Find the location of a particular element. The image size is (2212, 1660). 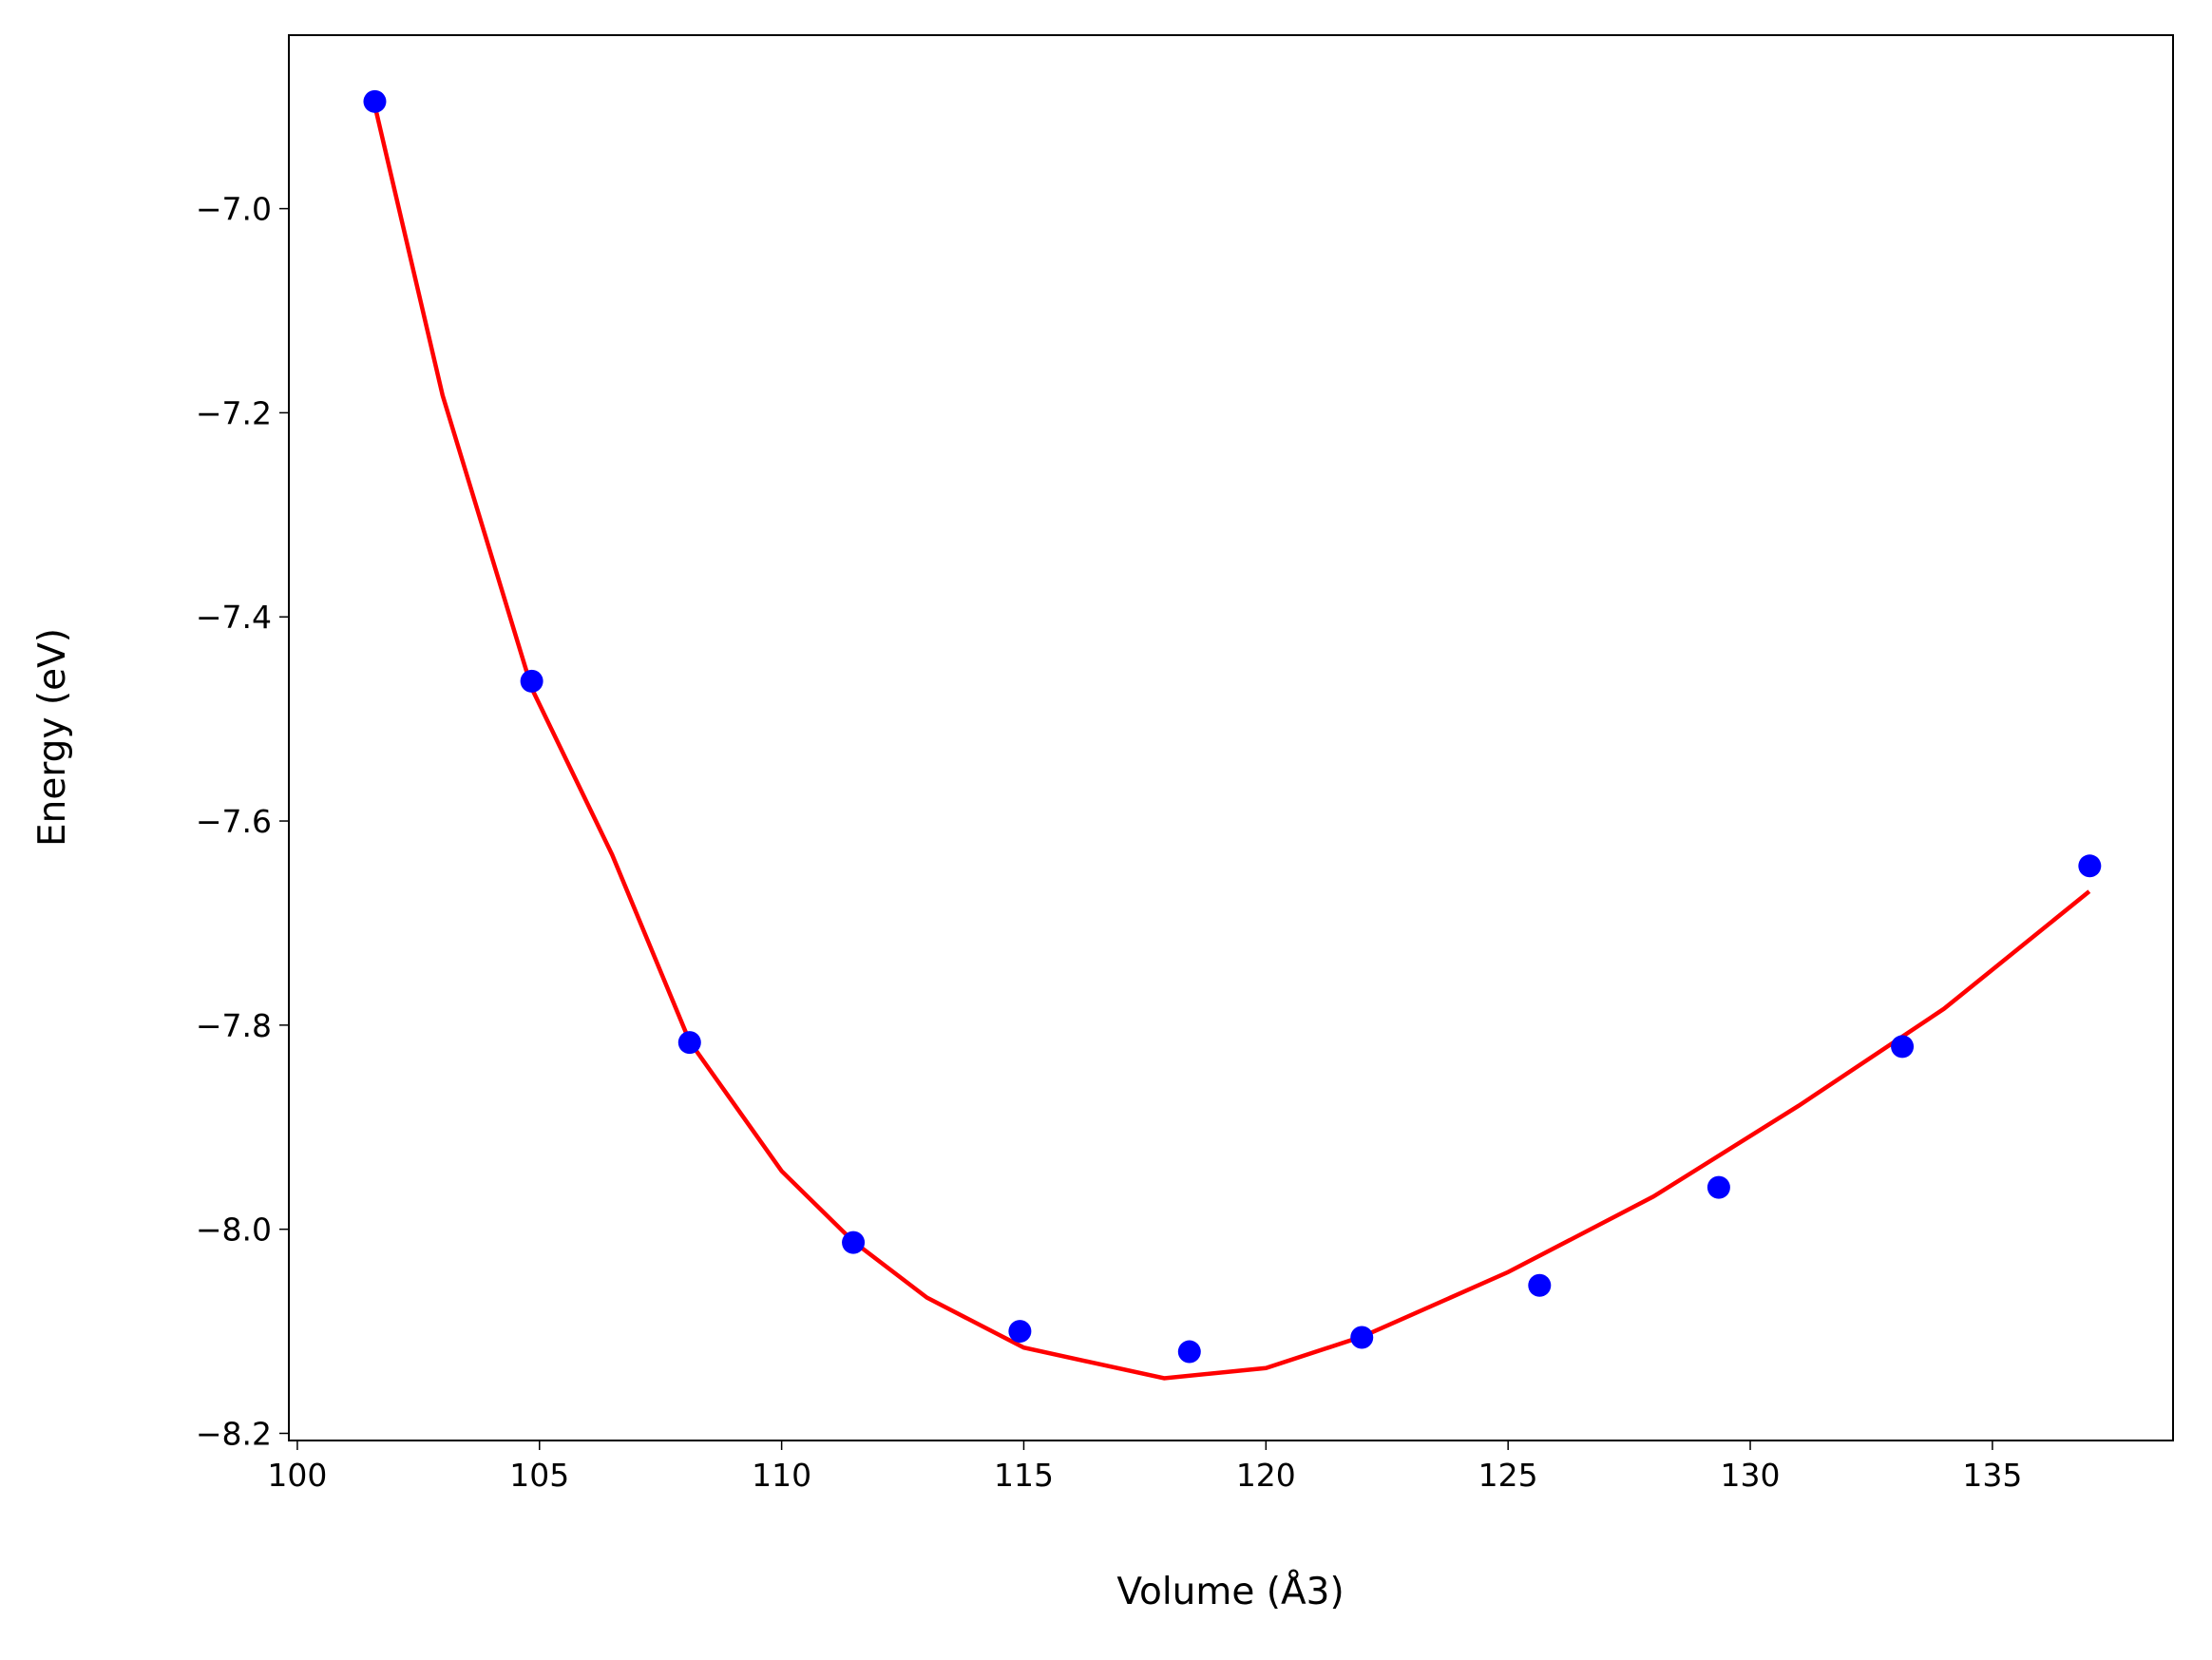

x-tick-label: 125 is located at coordinates (1508, 1475).